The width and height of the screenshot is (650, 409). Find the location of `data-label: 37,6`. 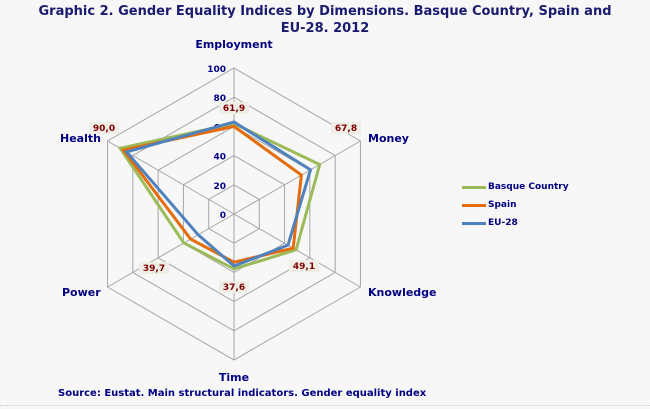

data-label: 37,6 is located at coordinates (234, 288).